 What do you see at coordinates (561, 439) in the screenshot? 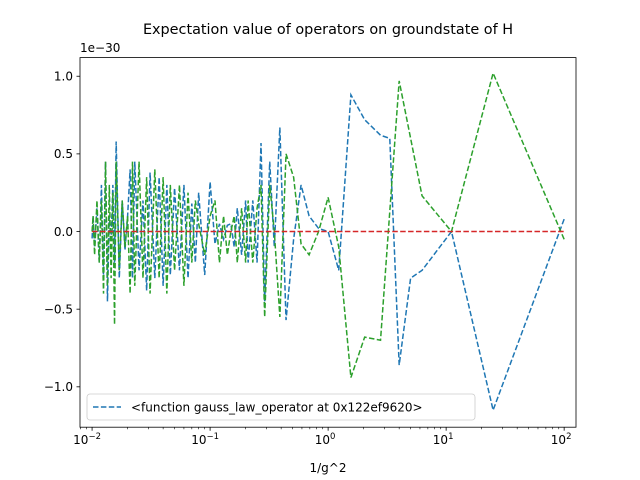
I see `x-tick-label-4: 10²` at bounding box center [561, 439].